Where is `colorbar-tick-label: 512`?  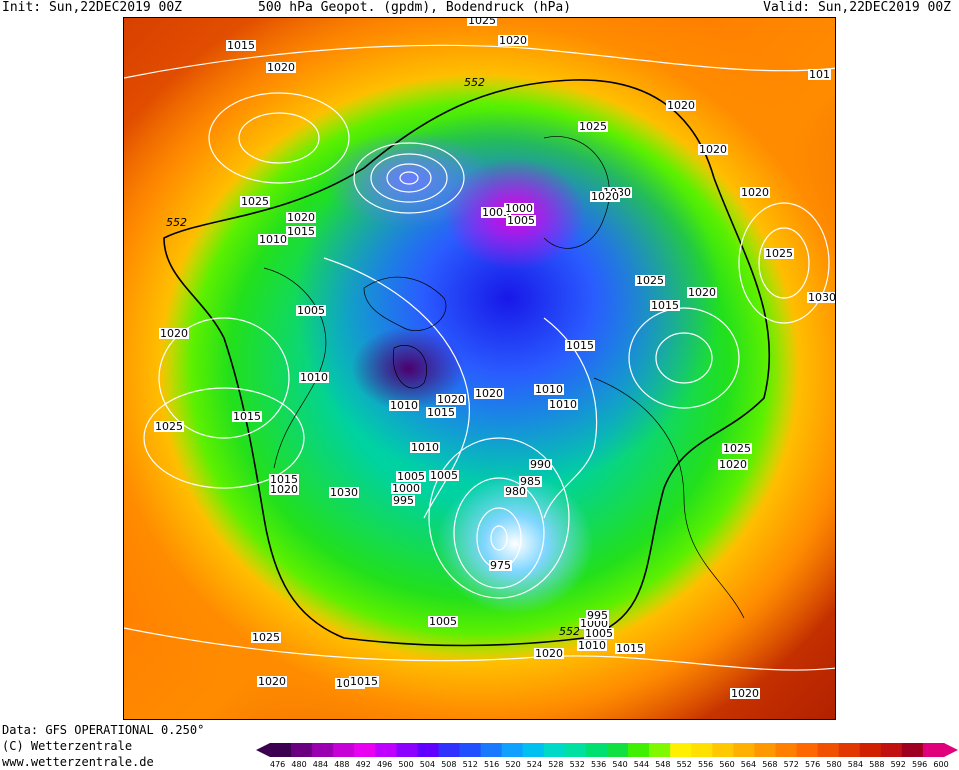 colorbar-tick-label: 512 is located at coordinates (470, 764).